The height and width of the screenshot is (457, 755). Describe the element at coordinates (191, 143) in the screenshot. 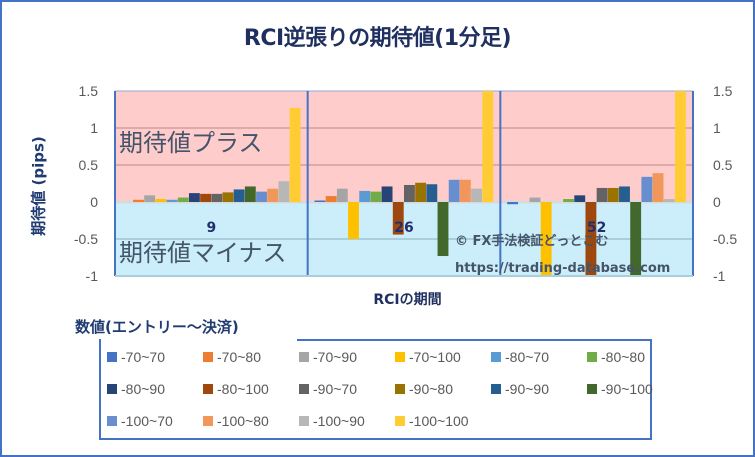

I see `plus-region-label: 期待値プラス` at that location.